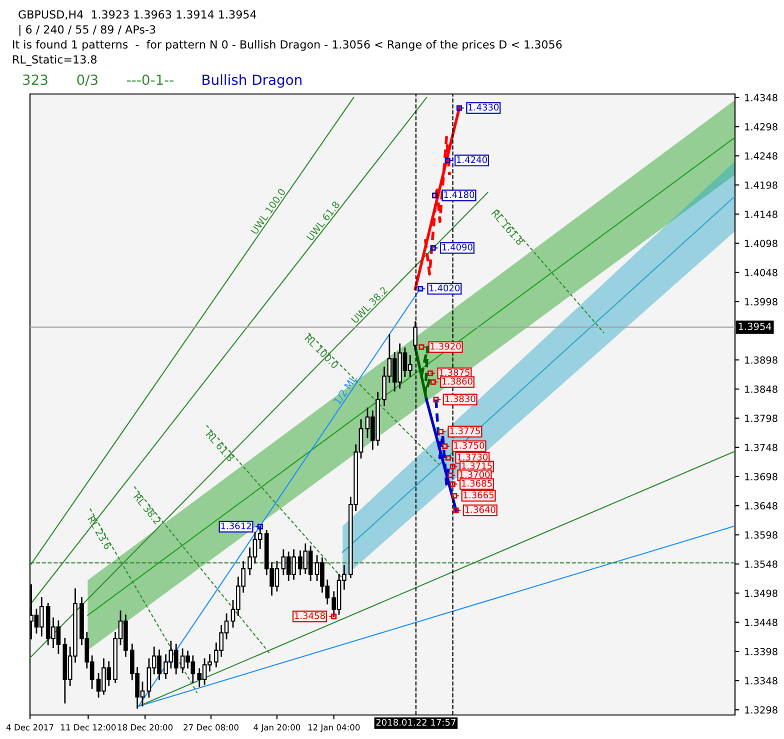  I want to click on y-tick-label: 1.4248, so click(761, 156).